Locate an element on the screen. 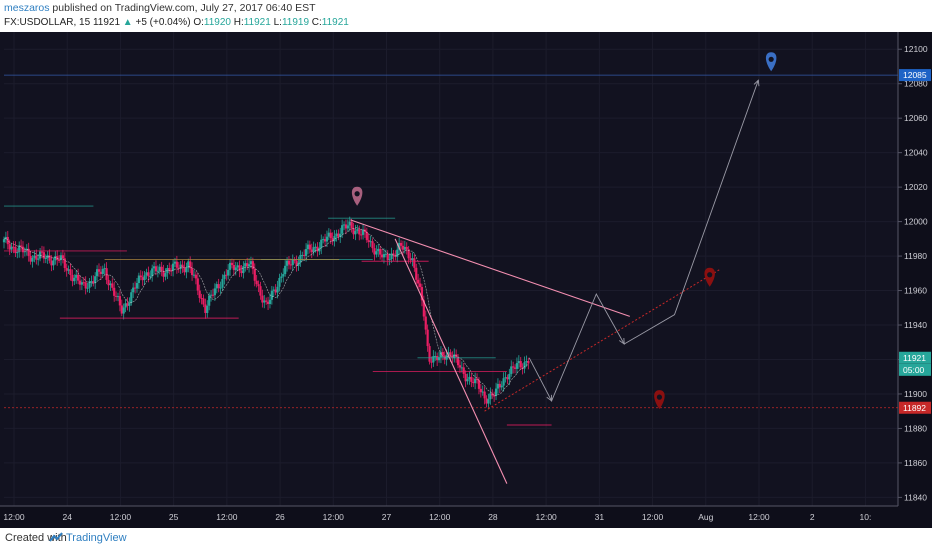 The height and width of the screenshot is (550, 932). price-badge-label: 12085 is located at coordinates (915, 75).